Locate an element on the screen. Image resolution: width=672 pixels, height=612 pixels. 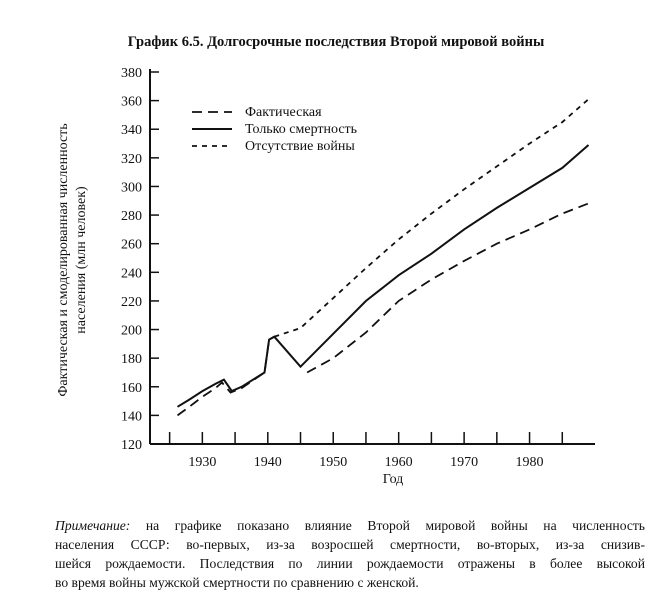
y-tick-label: 120 is located at coordinates (131, 445).